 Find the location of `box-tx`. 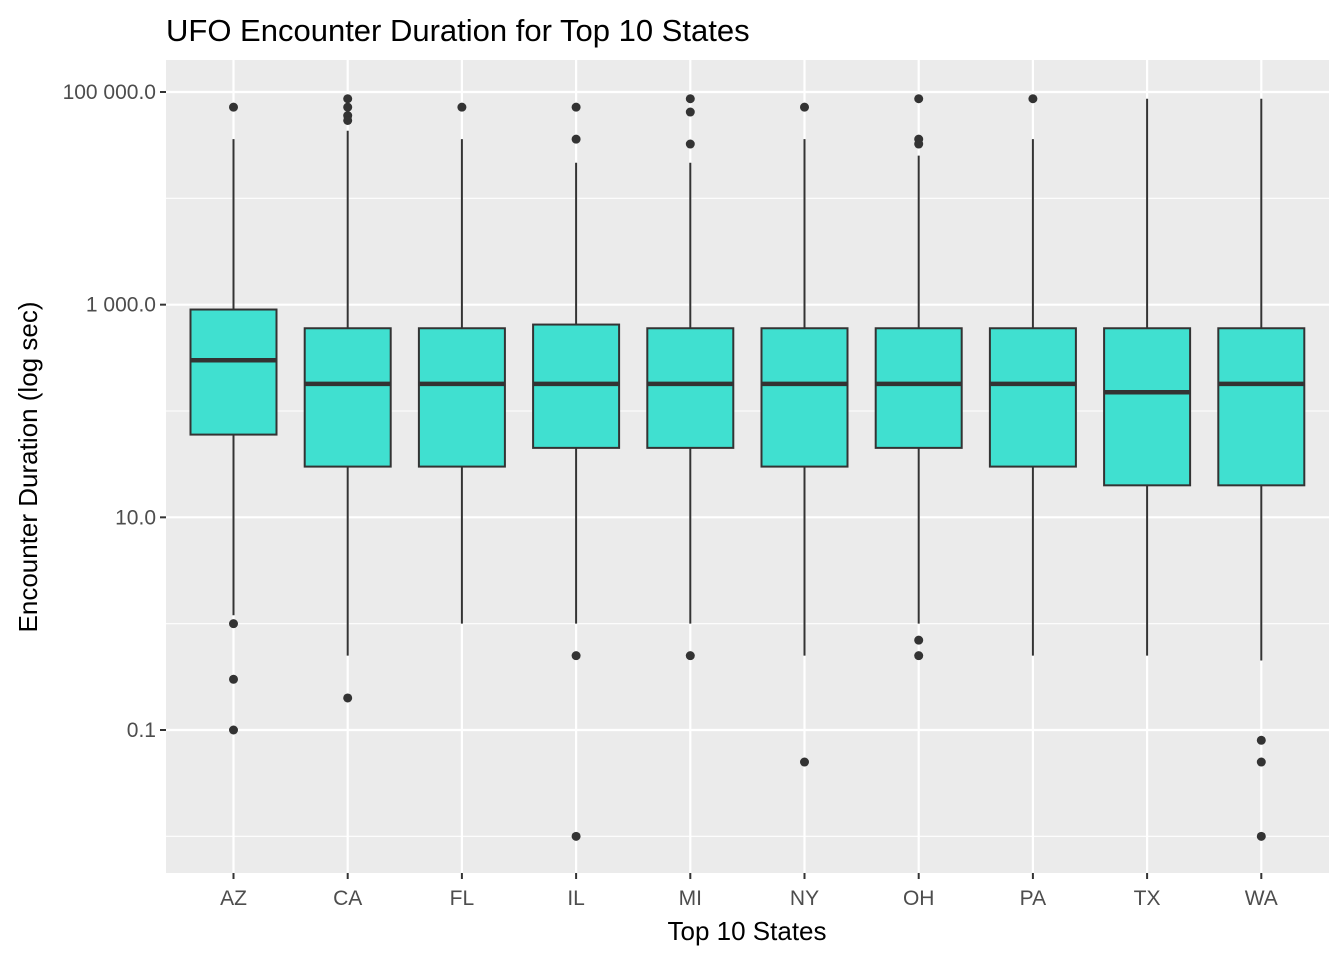

box-tx is located at coordinates (1147, 377).